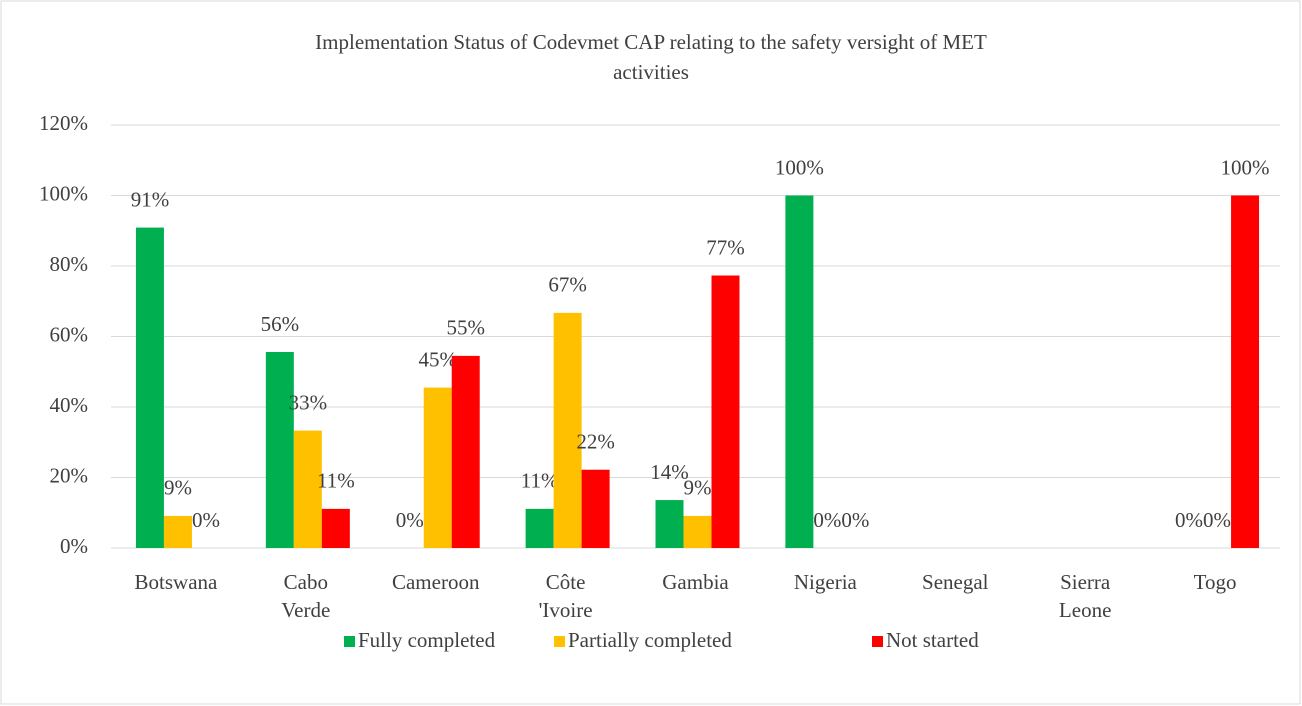  I want to click on data-label: 55%, so click(465, 328).